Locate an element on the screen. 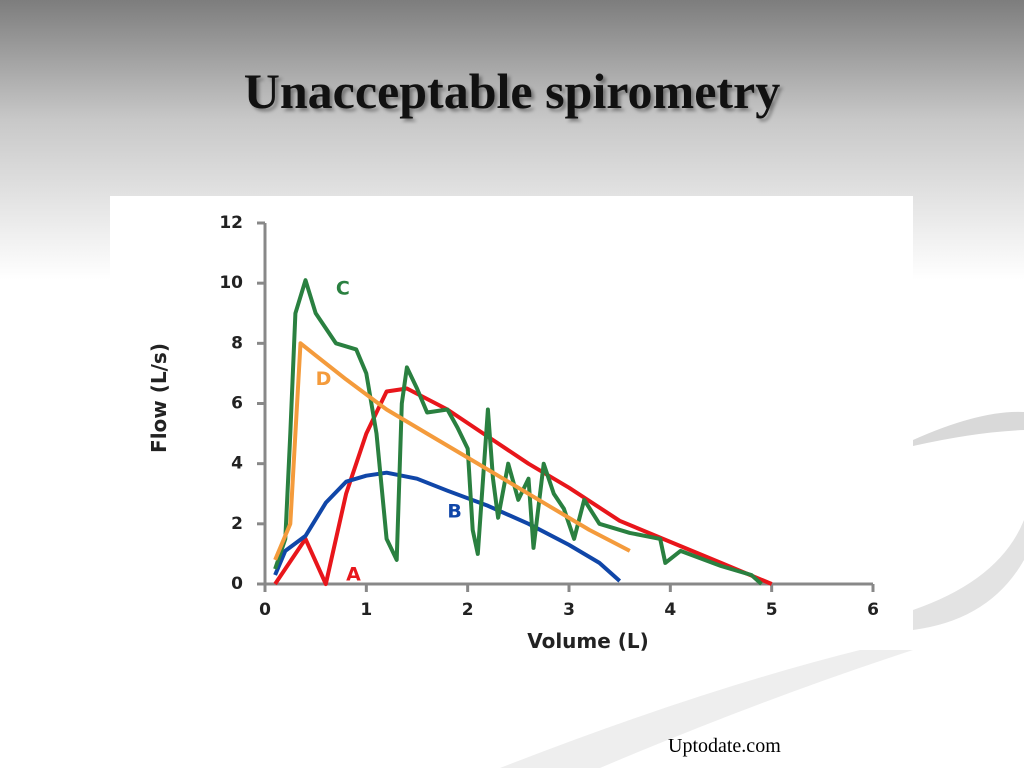 This screenshot has height=768, width=1024. y-tick-label: 6 is located at coordinates (237, 404).